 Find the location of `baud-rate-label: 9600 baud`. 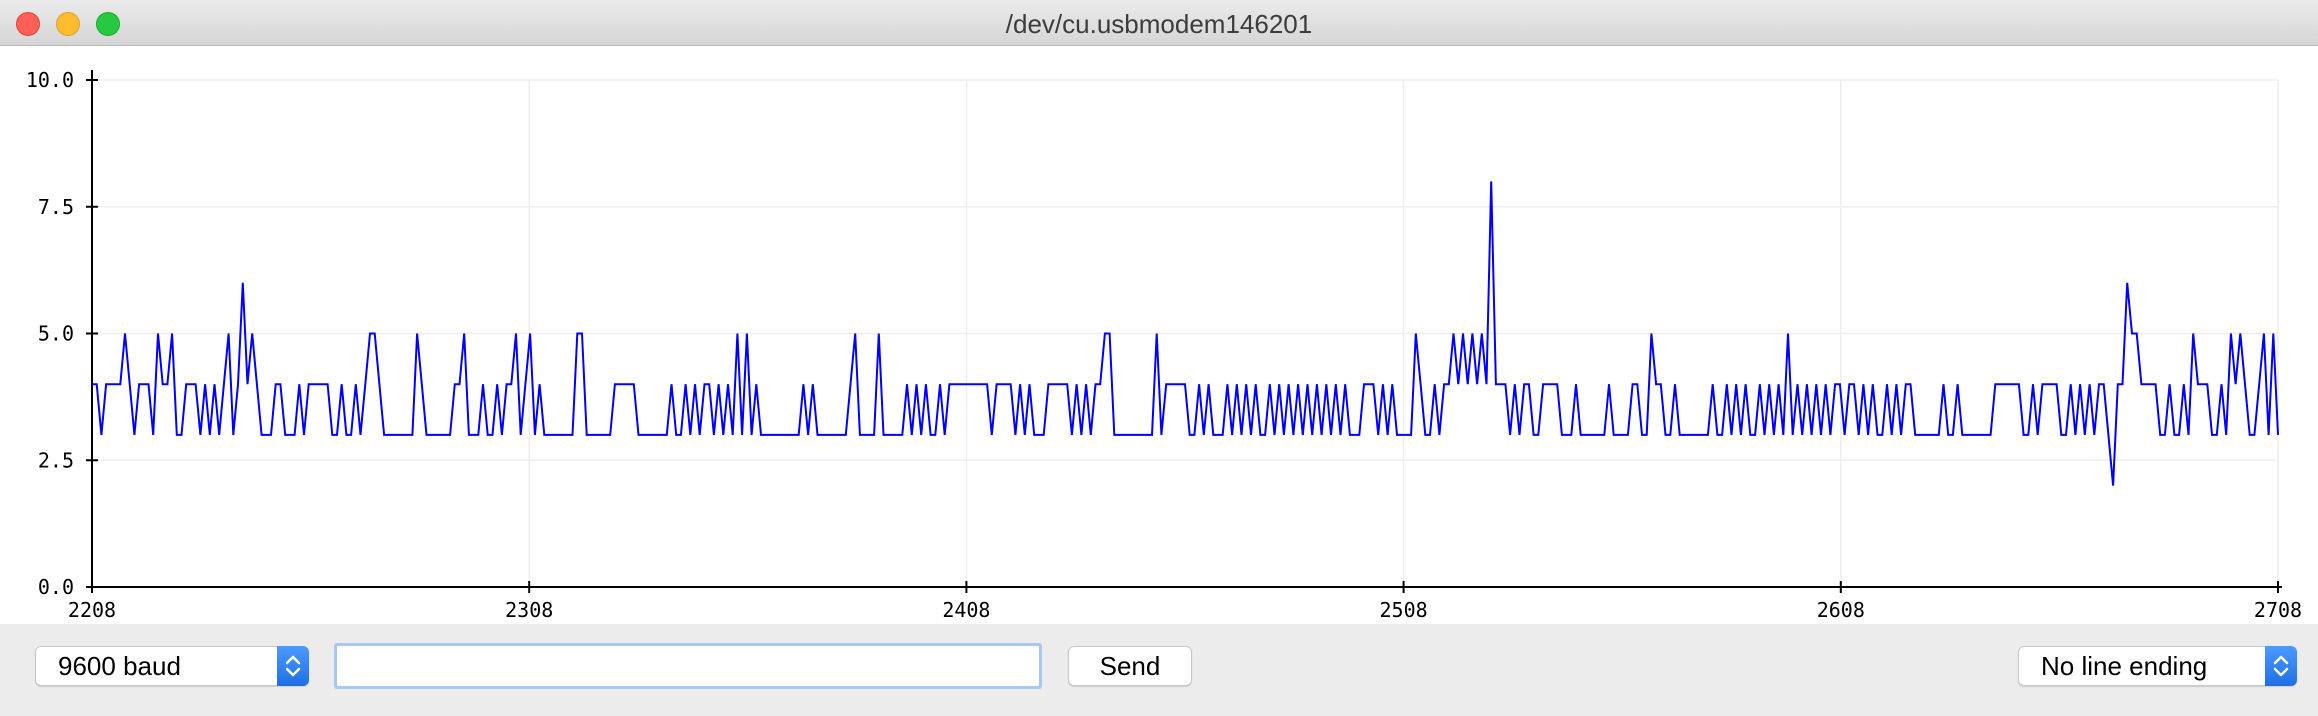

baud-rate-label: 9600 baud is located at coordinates (119, 666).